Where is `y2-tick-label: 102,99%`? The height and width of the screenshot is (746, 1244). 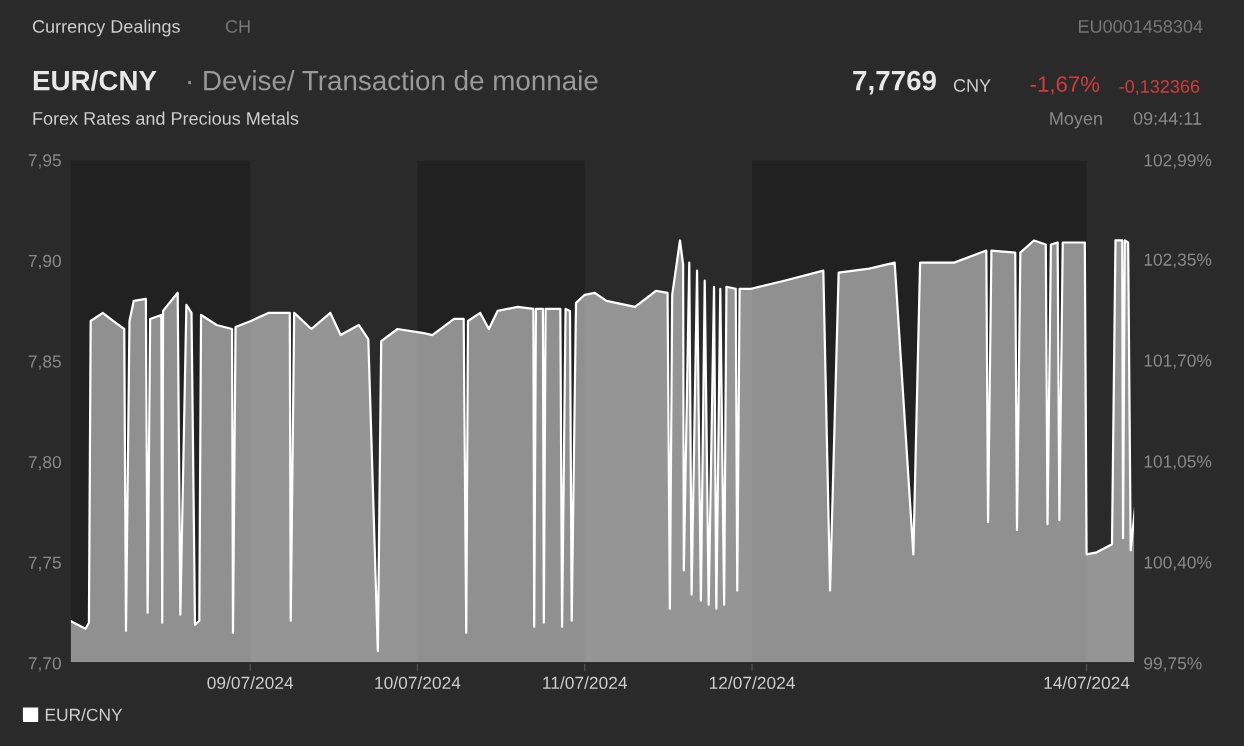 y2-tick-label: 102,99% is located at coordinates (1178, 161).